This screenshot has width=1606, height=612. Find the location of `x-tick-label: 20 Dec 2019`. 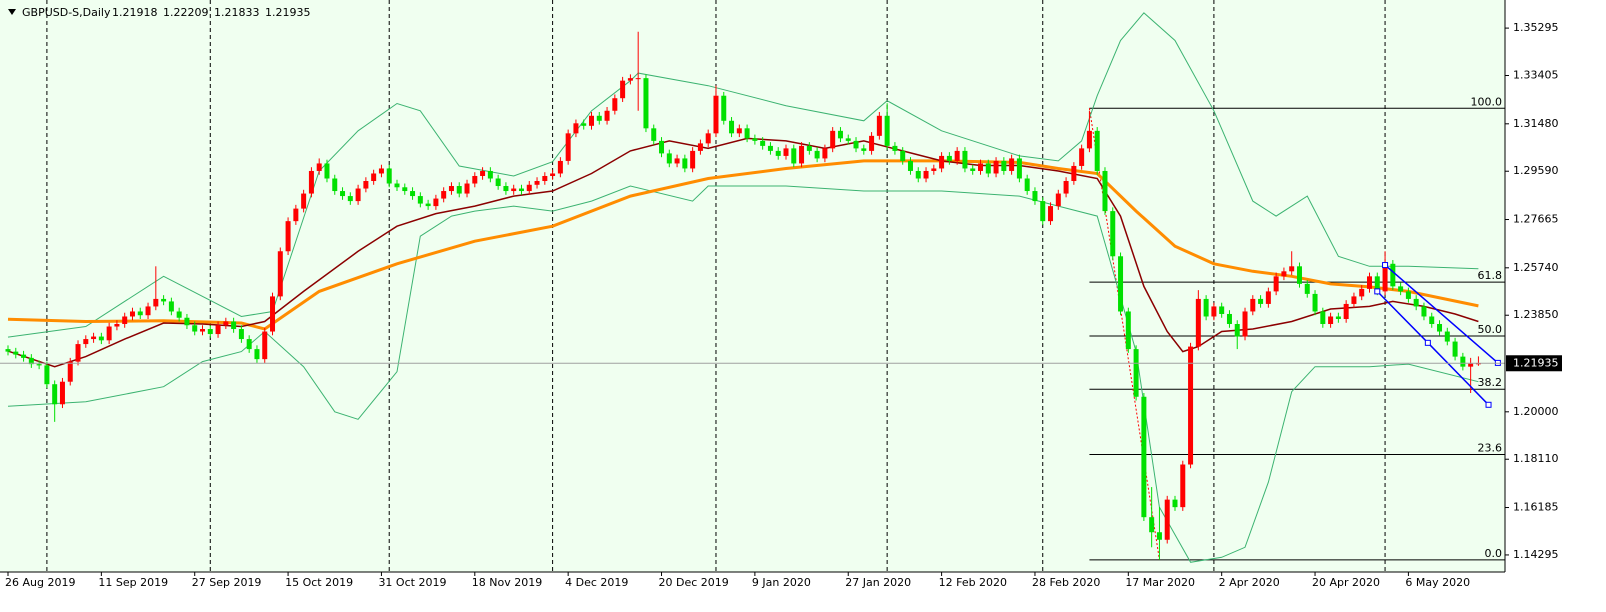

x-tick-label: 20 Dec 2019 is located at coordinates (694, 582).